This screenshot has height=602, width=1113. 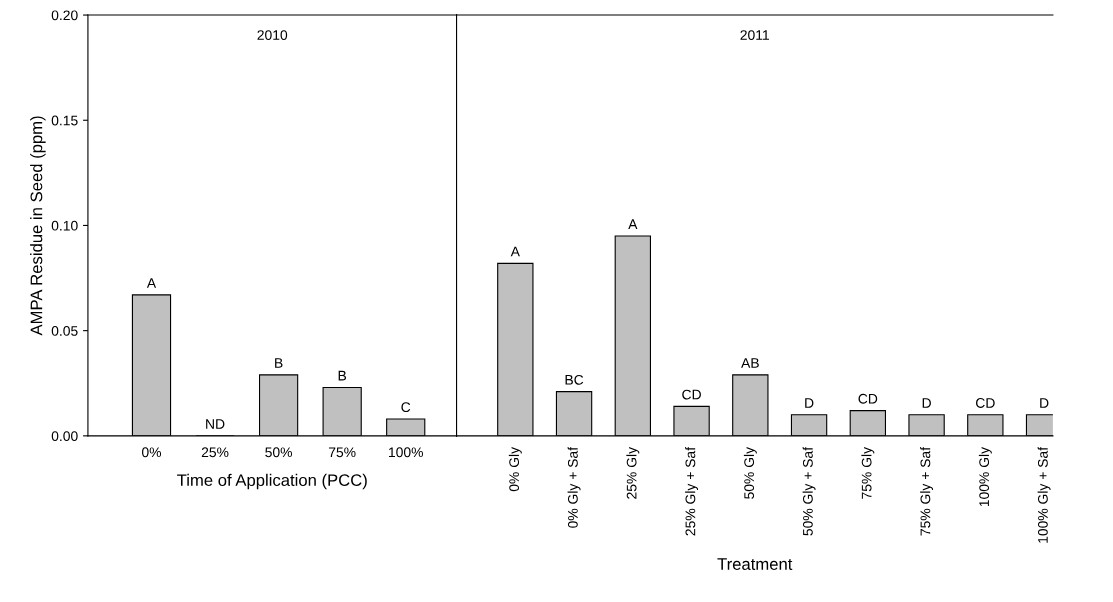 What do you see at coordinates (633, 472) in the screenshot?
I see `x-tick-label: 25% Gly` at bounding box center [633, 472].